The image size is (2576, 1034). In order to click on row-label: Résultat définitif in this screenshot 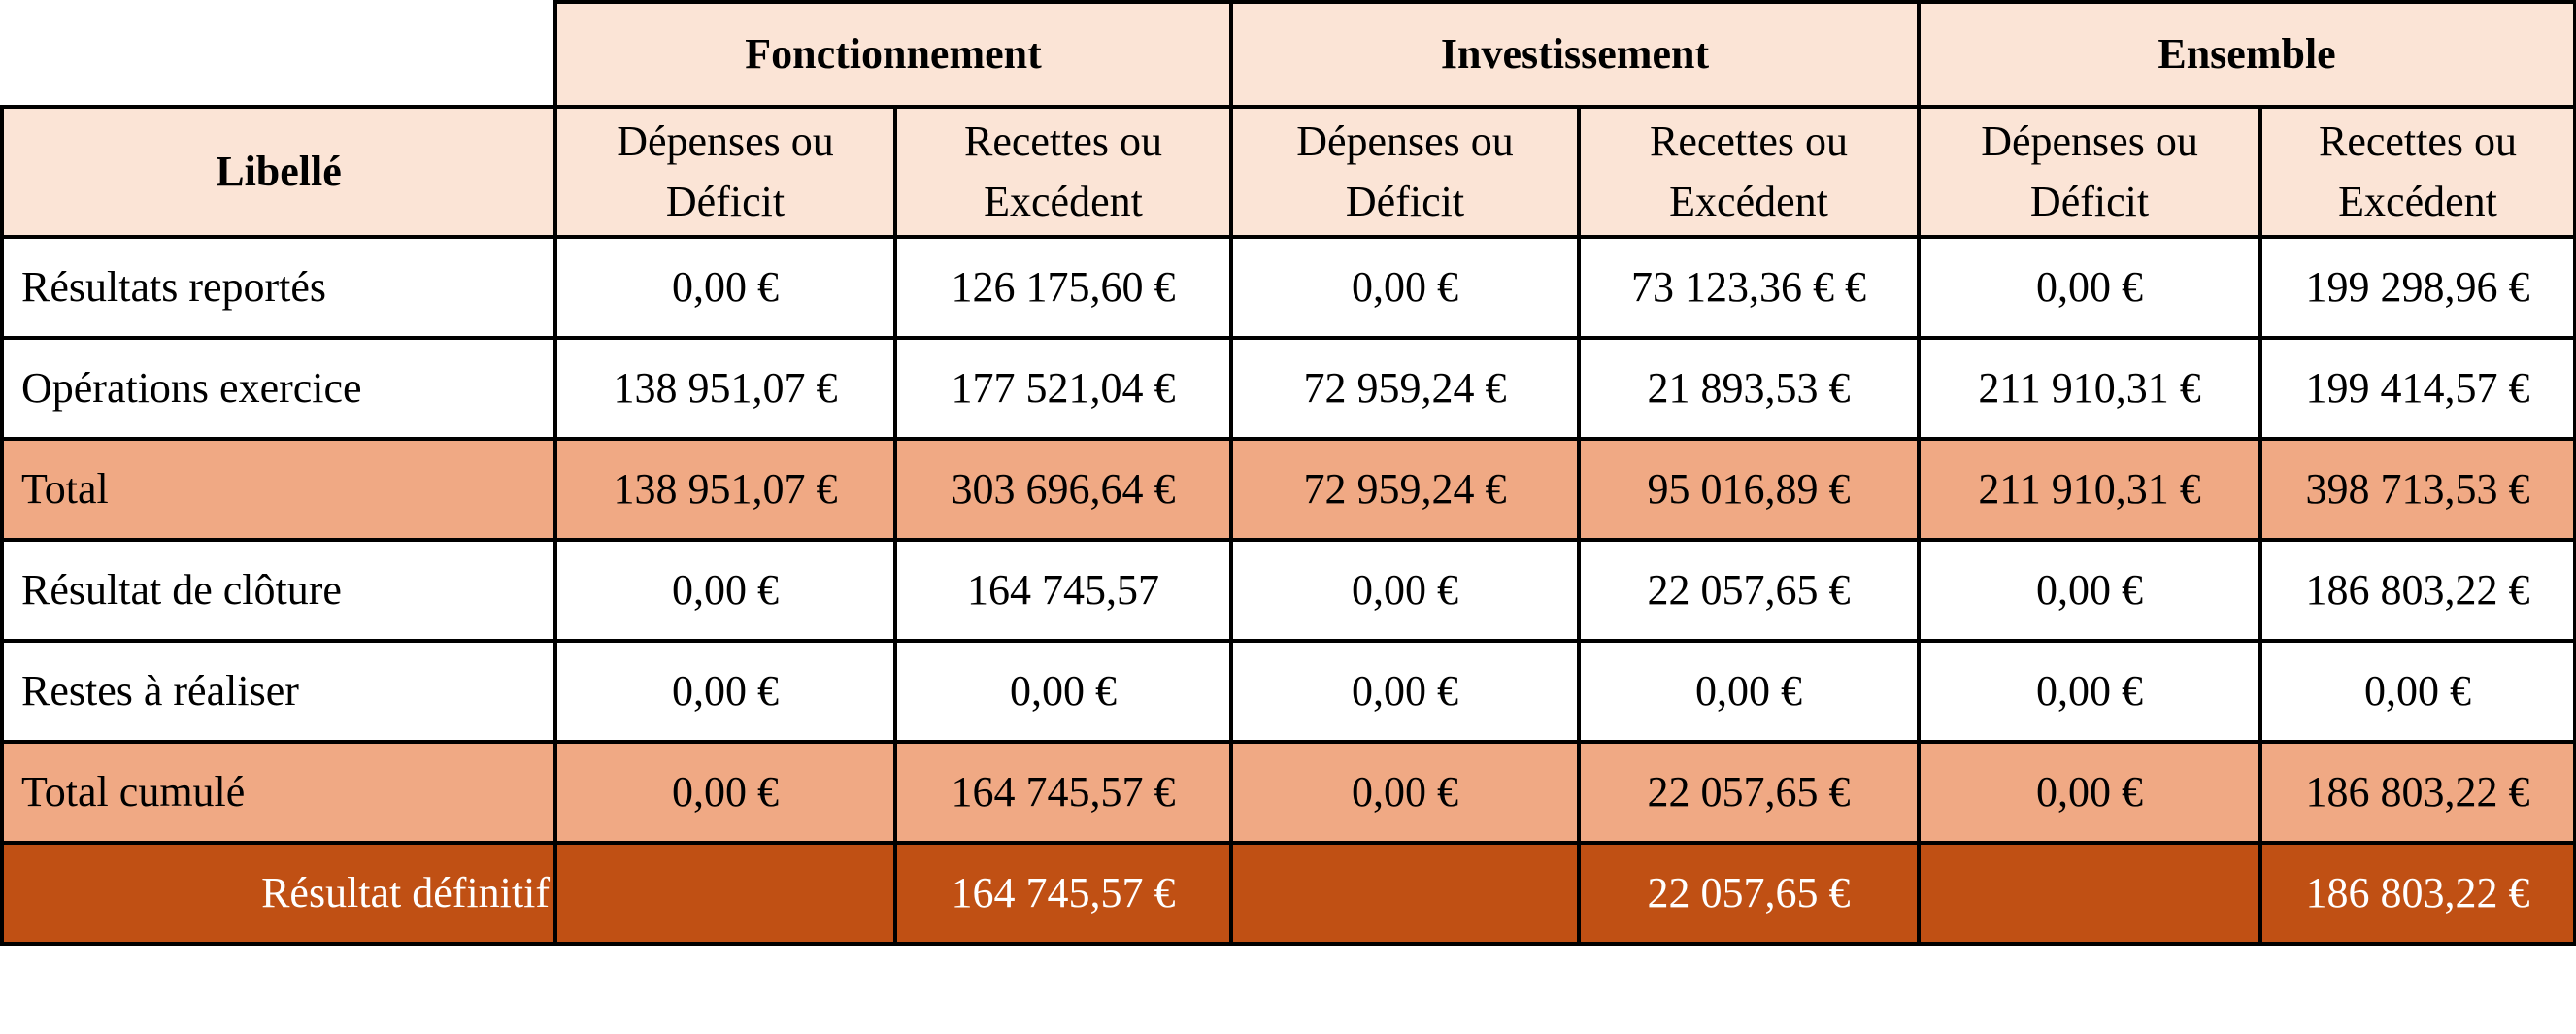, I will do `click(278, 894)`.